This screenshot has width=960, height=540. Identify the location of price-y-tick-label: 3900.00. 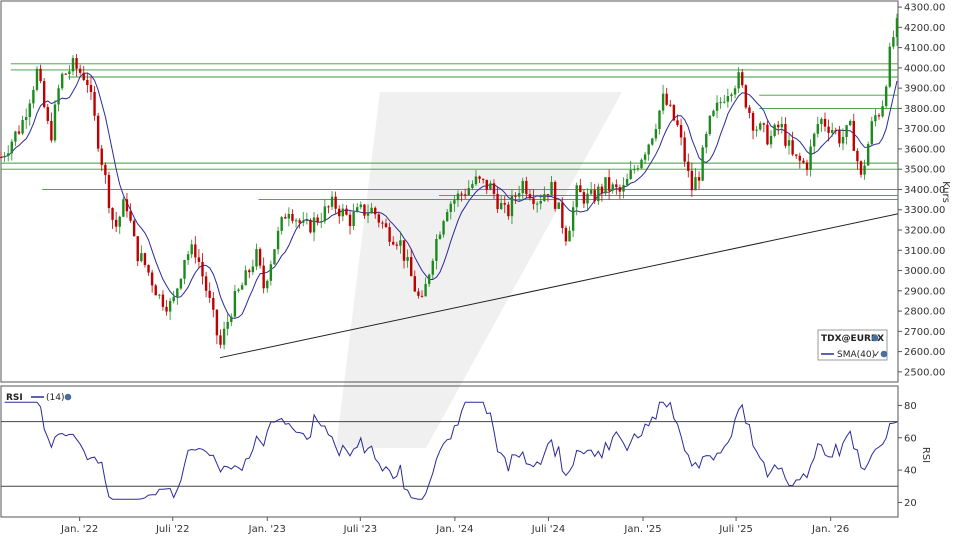
(924, 89).